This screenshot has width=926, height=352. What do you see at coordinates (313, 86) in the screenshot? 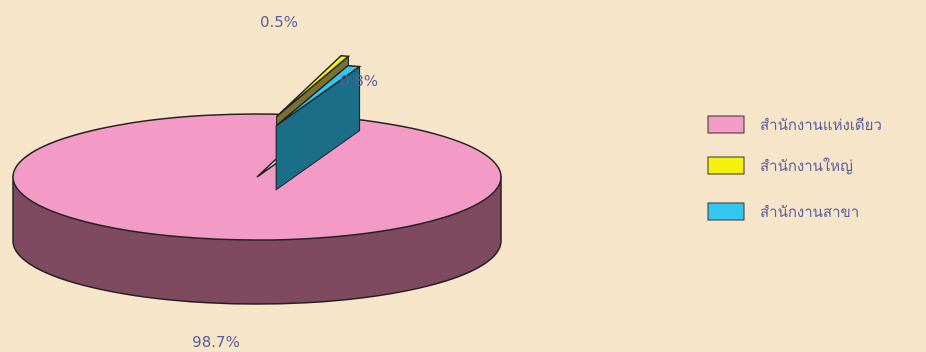
I see `slice-head-office-top` at bounding box center [313, 86].